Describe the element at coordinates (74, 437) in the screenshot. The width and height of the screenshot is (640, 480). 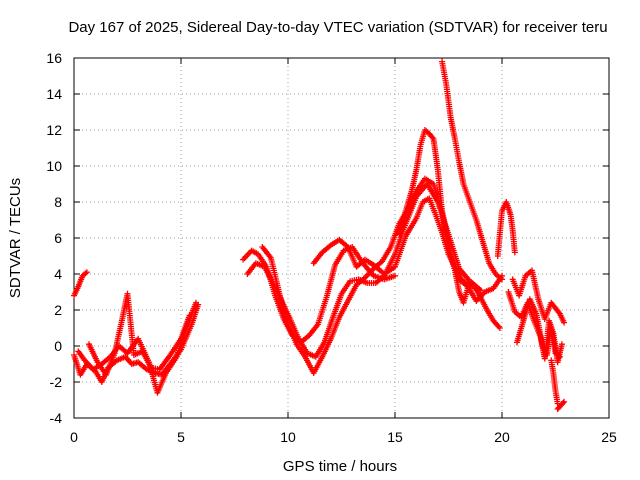
I see `x-tick-label: 0` at that location.